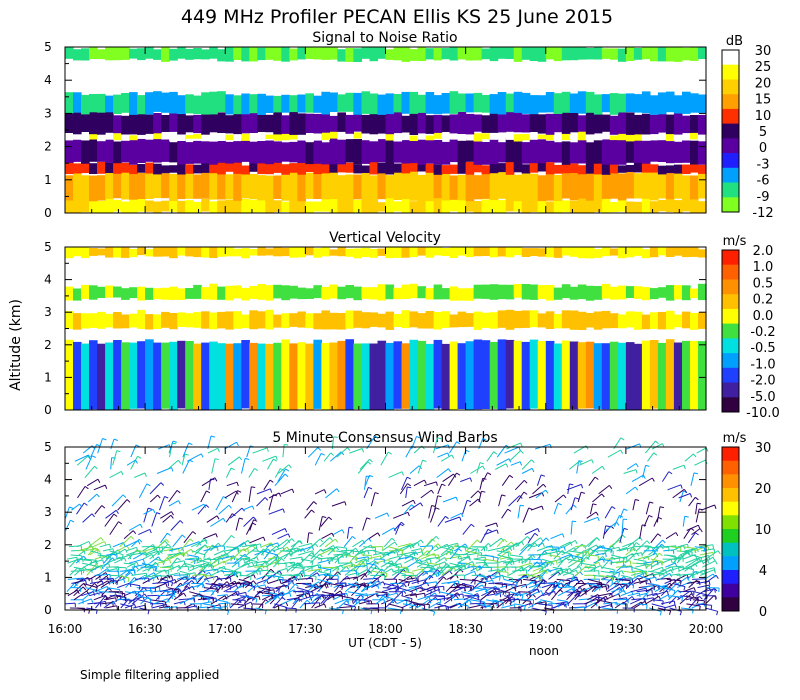 This screenshot has height=700, width=800. I want to click on colorbar-label: 0.0, so click(763, 316).